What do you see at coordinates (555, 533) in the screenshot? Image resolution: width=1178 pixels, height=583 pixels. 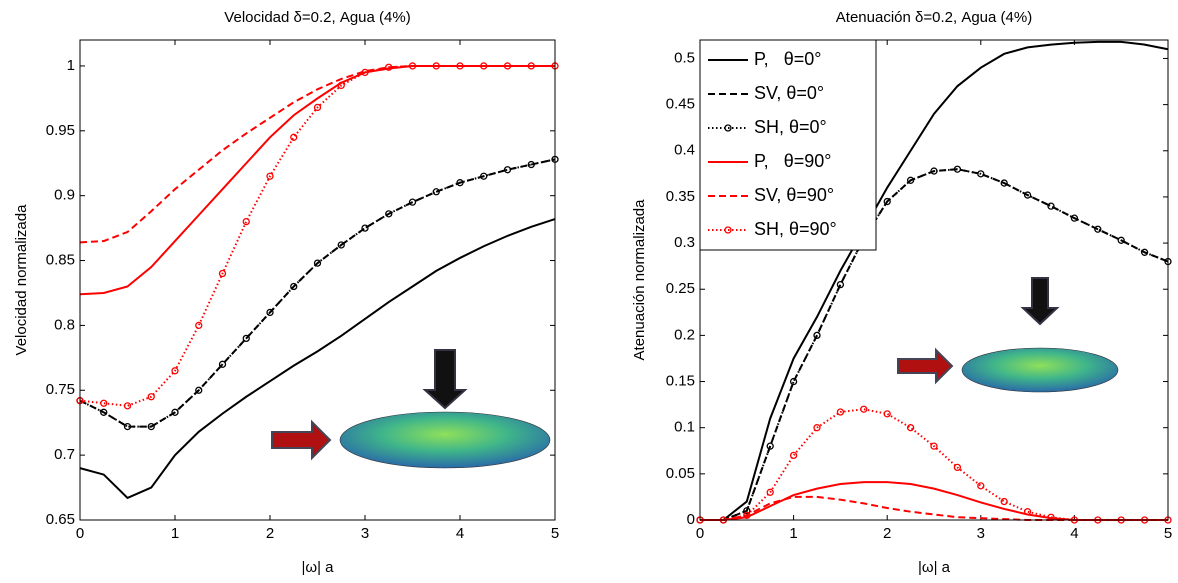 I see `x-tick-label: 5` at bounding box center [555, 533].